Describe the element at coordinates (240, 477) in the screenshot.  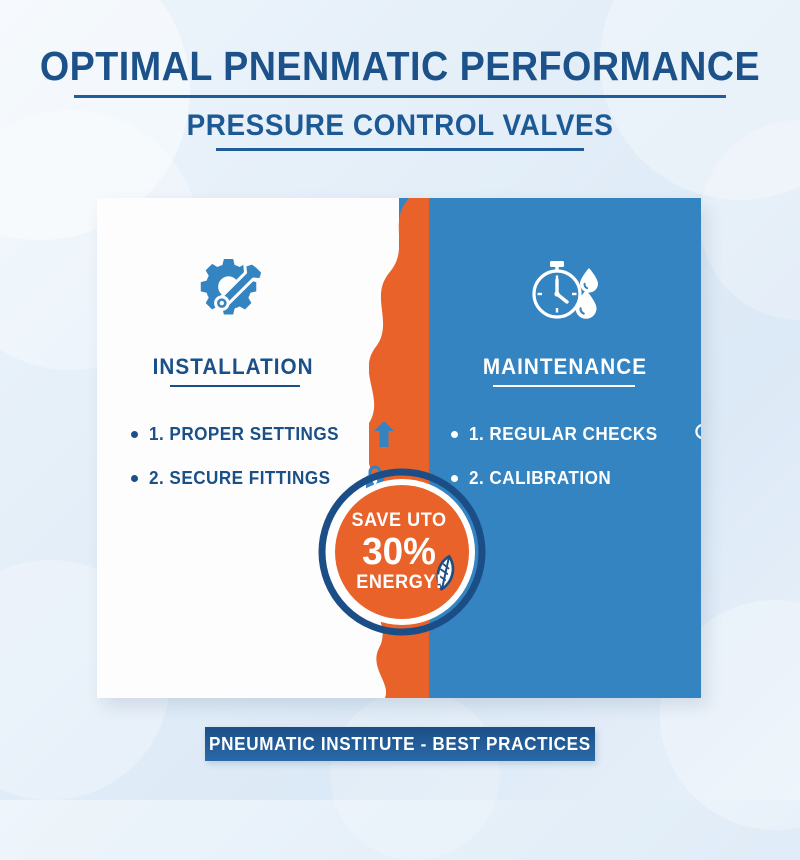
I see `list-item-label: 2. SECURE FITTINGS` at that location.